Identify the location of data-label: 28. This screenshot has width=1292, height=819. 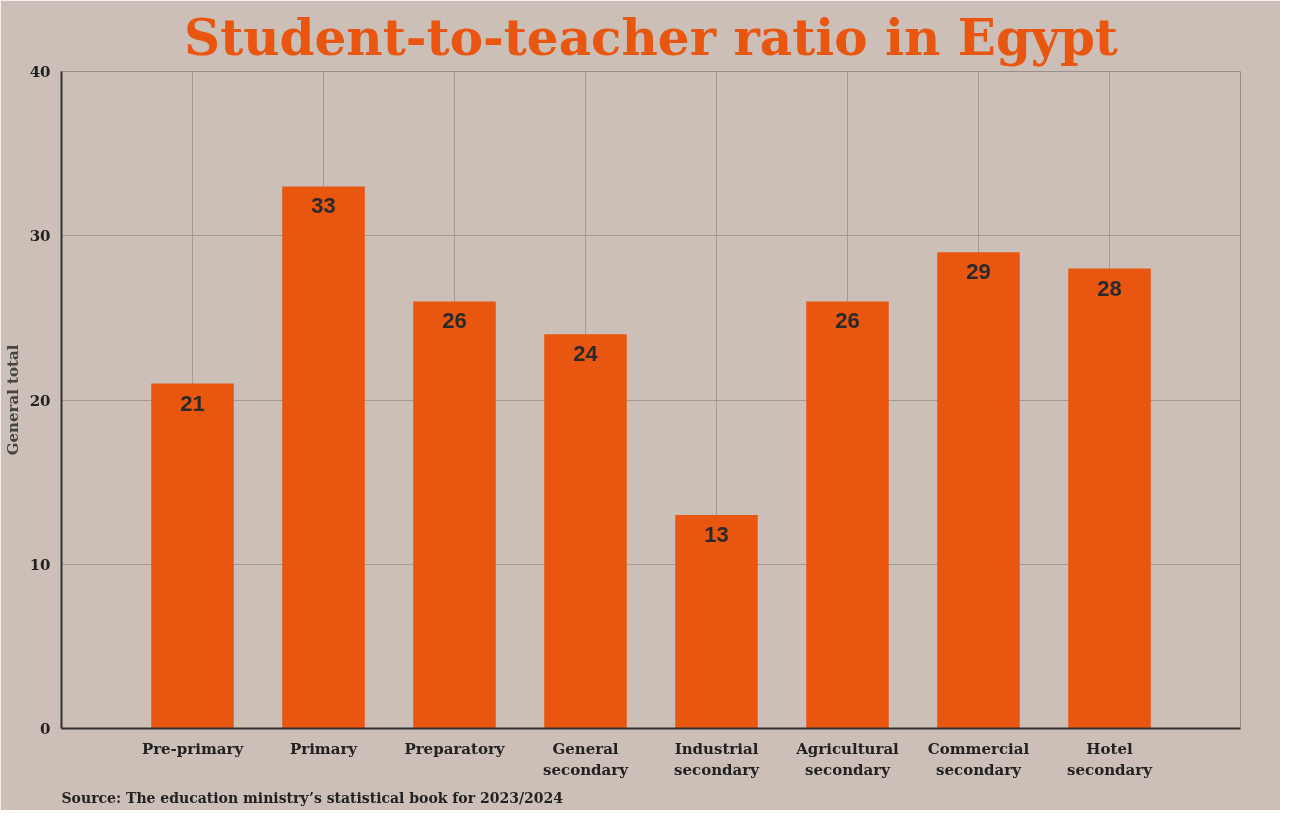
(1109, 288).